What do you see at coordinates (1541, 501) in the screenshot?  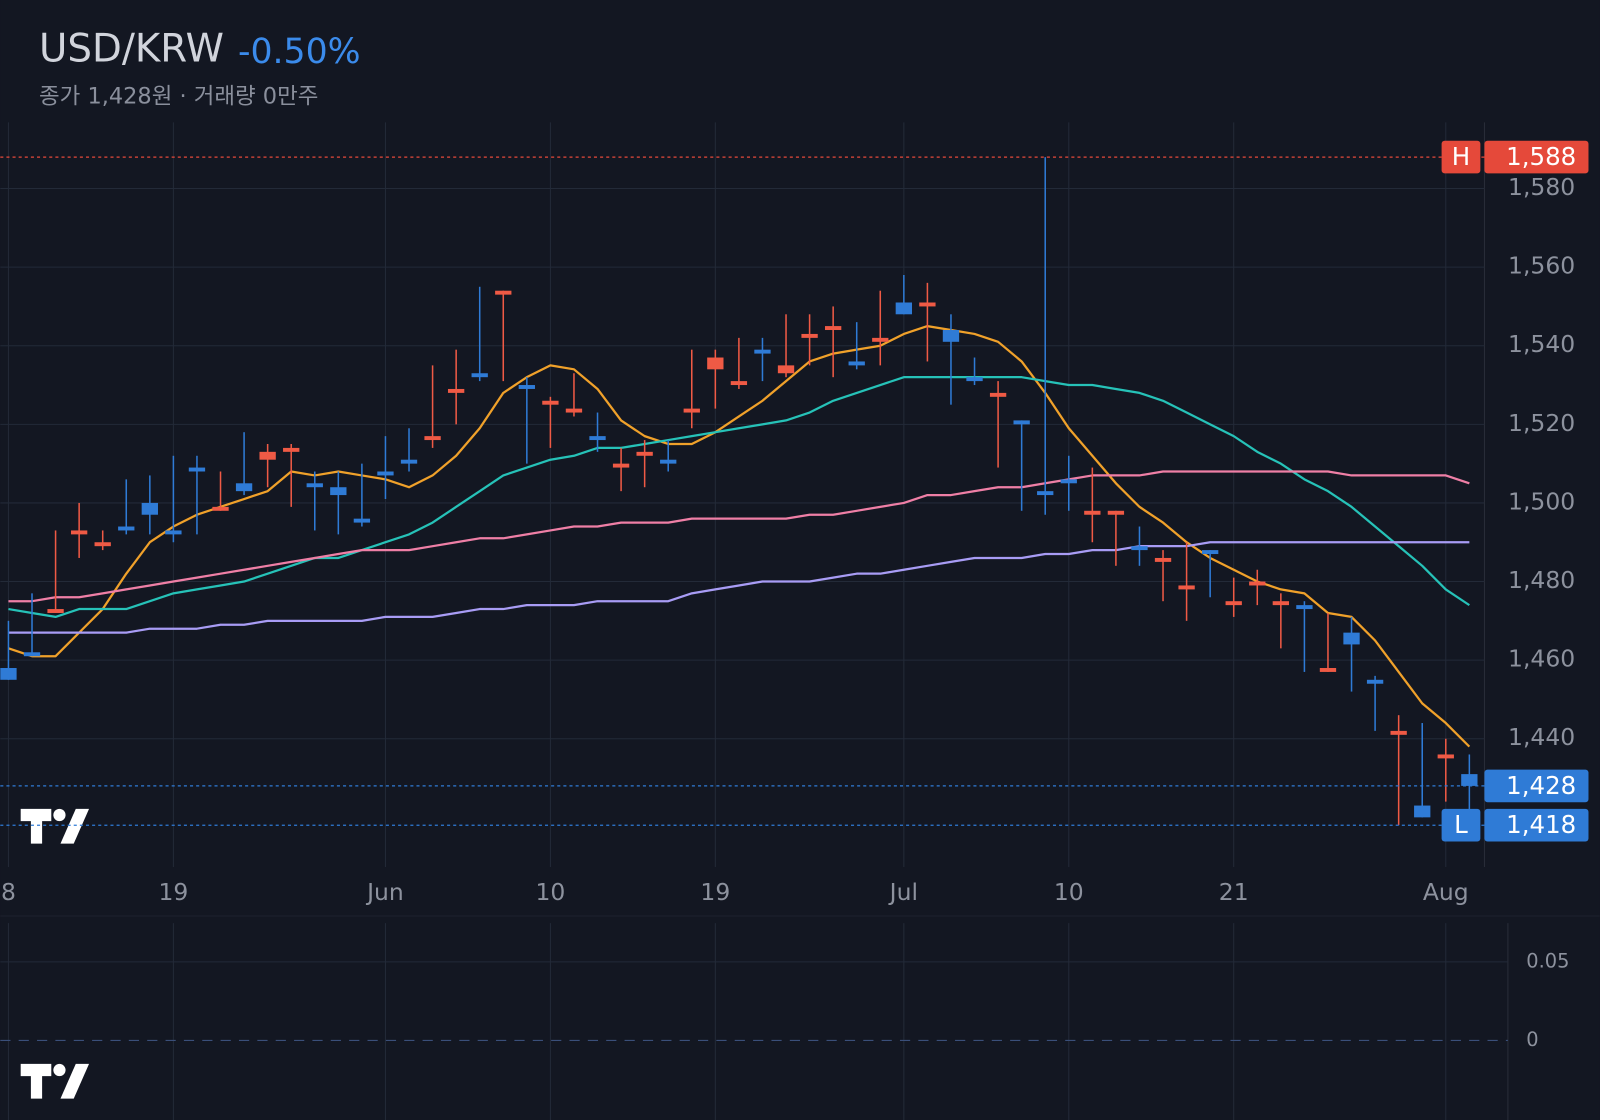 I see `y-tick-label: 1,500` at bounding box center [1541, 501].